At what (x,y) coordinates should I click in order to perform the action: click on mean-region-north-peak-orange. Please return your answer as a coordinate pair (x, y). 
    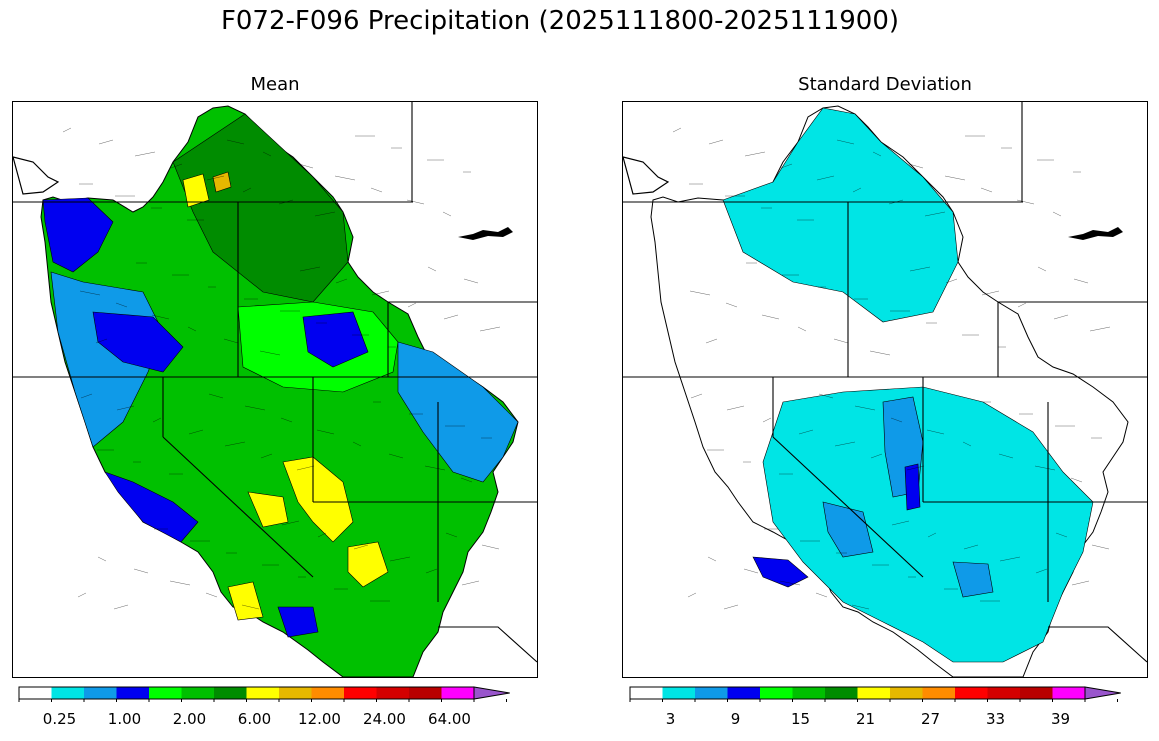
    Looking at the image, I should click on (222, 182).